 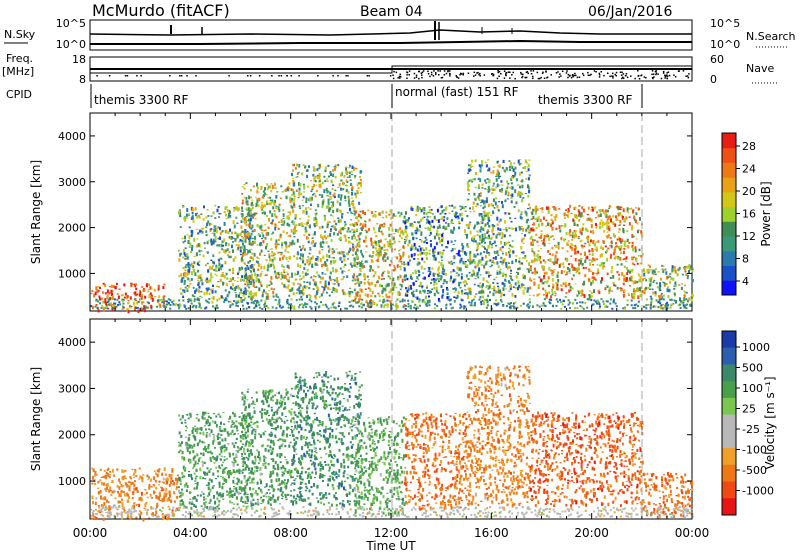 I want to click on y-tick-label: 1000, so click(x=72, y=273).